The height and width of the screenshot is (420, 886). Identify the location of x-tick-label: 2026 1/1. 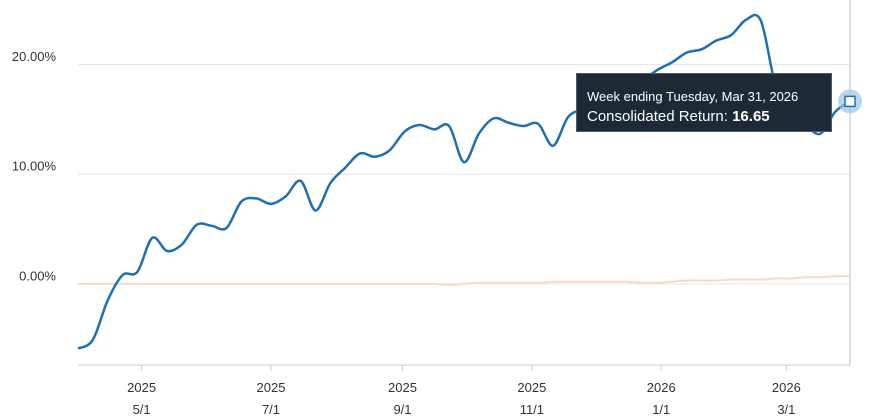
(661, 398).